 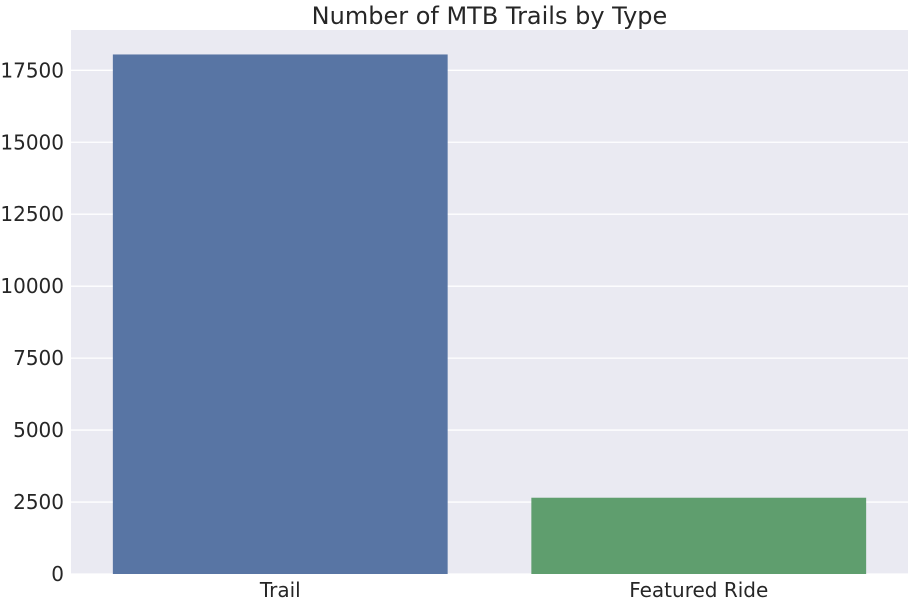 What do you see at coordinates (38, 430) in the screenshot?
I see `y-tick-label: 5000` at bounding box center [38, 430].